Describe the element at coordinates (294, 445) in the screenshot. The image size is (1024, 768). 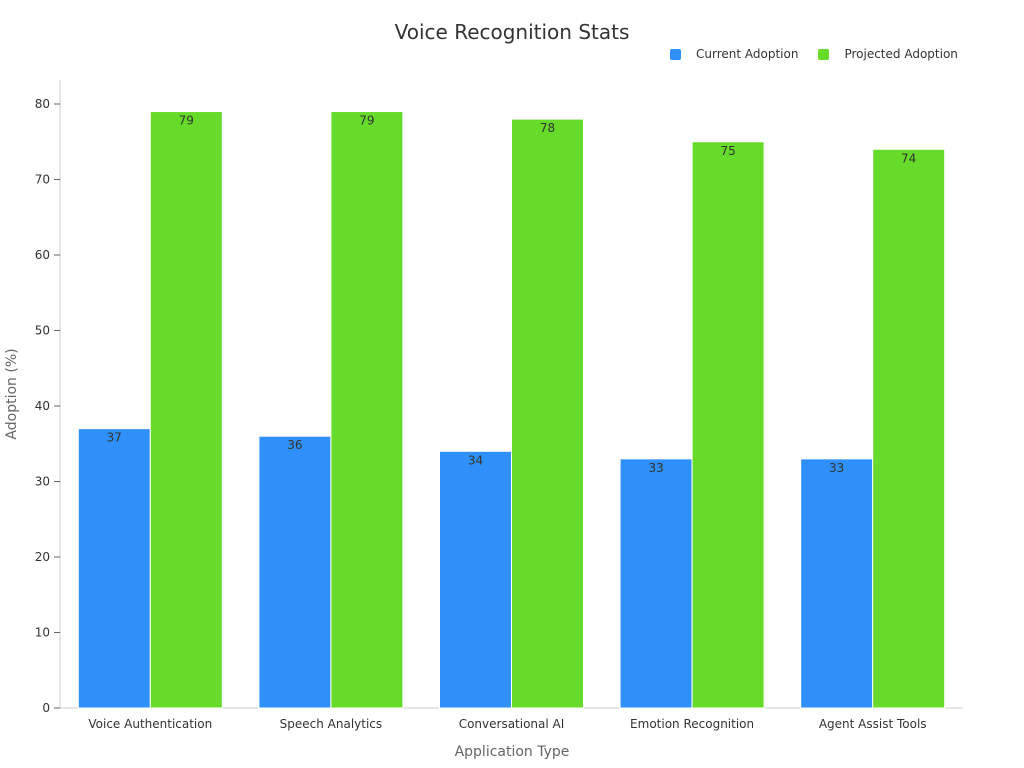
I see `data-label: 36` at that location.